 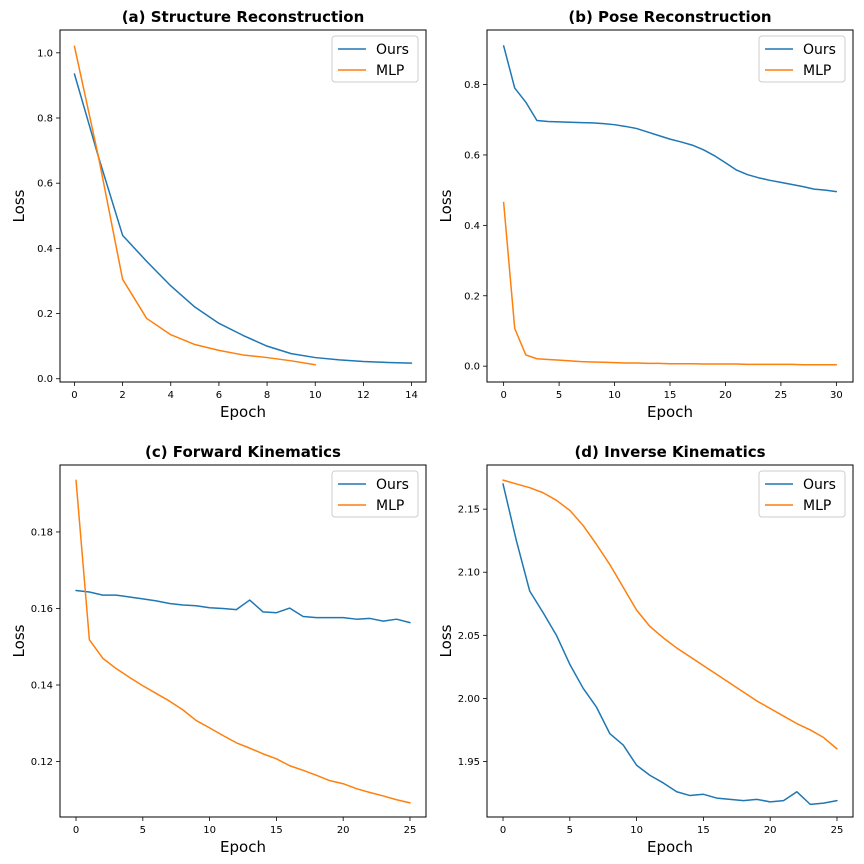 I want to click on panel-title: (b) Pose Reconstruction, so click(x=669, y=17).